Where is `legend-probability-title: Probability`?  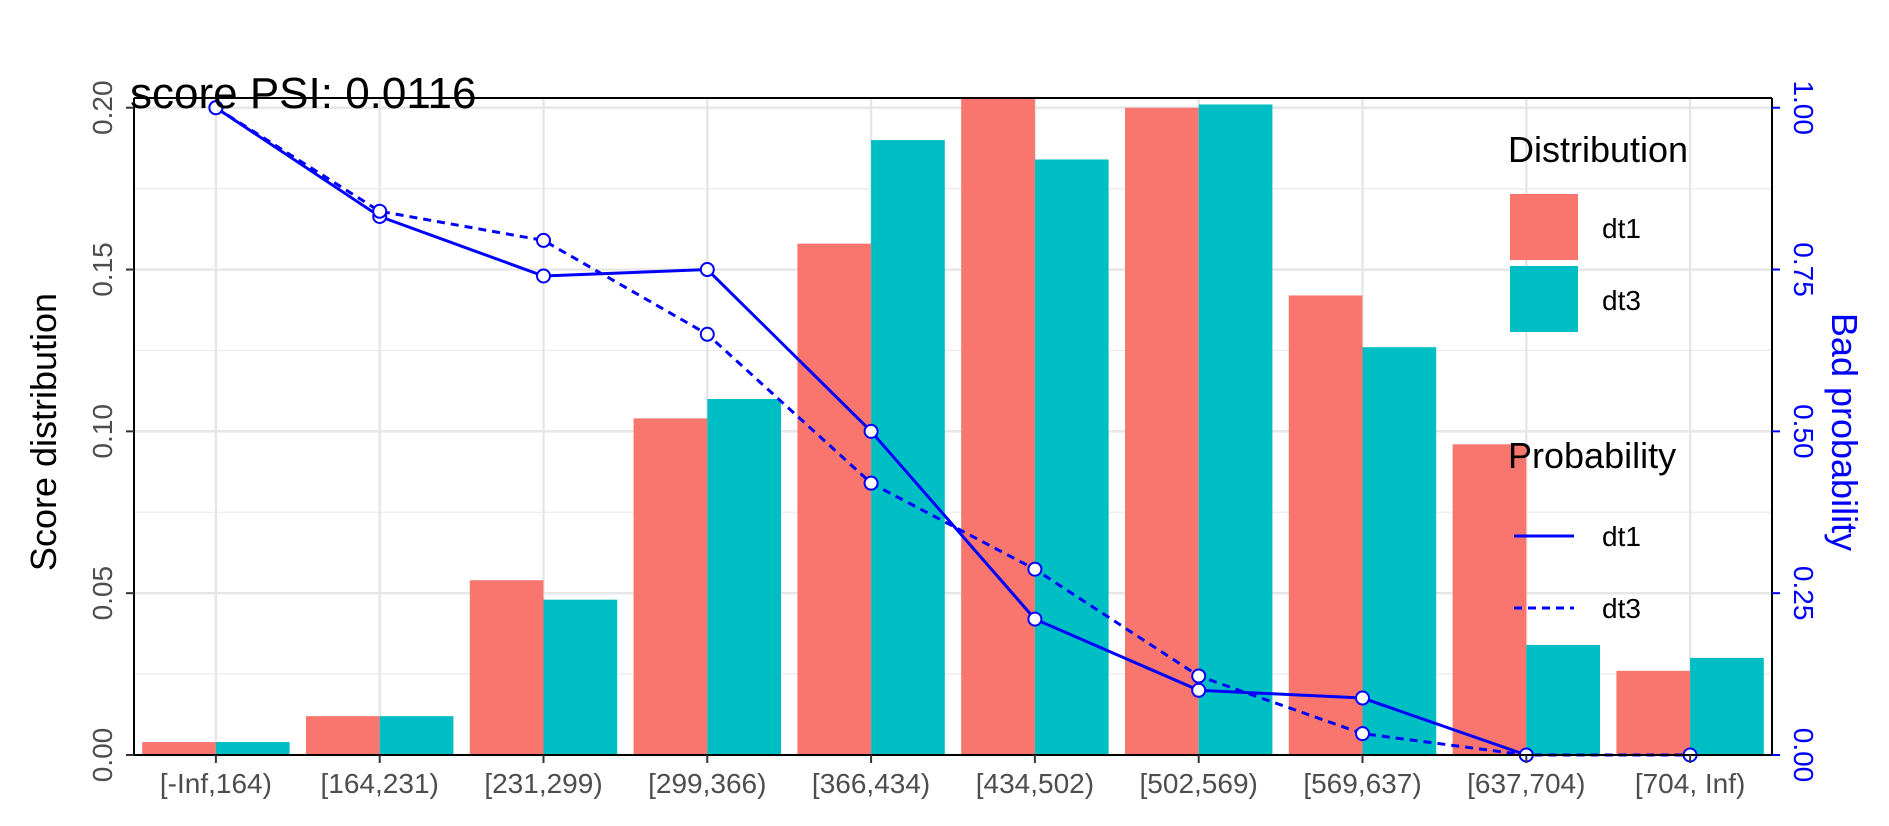
legend-probability-title: Probability is located at coordinates (1592, 455).